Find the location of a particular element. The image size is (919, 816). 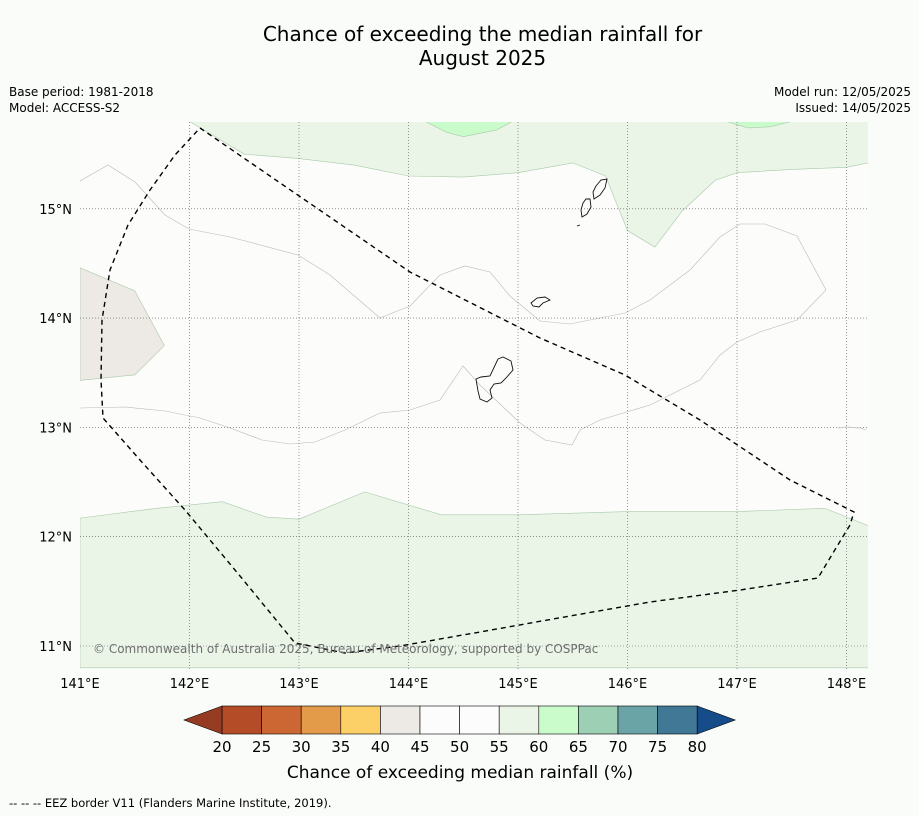

y-tick-labels: 11°N 12°N 13°N 14°N 15°N is located at coordinates (55, 429).